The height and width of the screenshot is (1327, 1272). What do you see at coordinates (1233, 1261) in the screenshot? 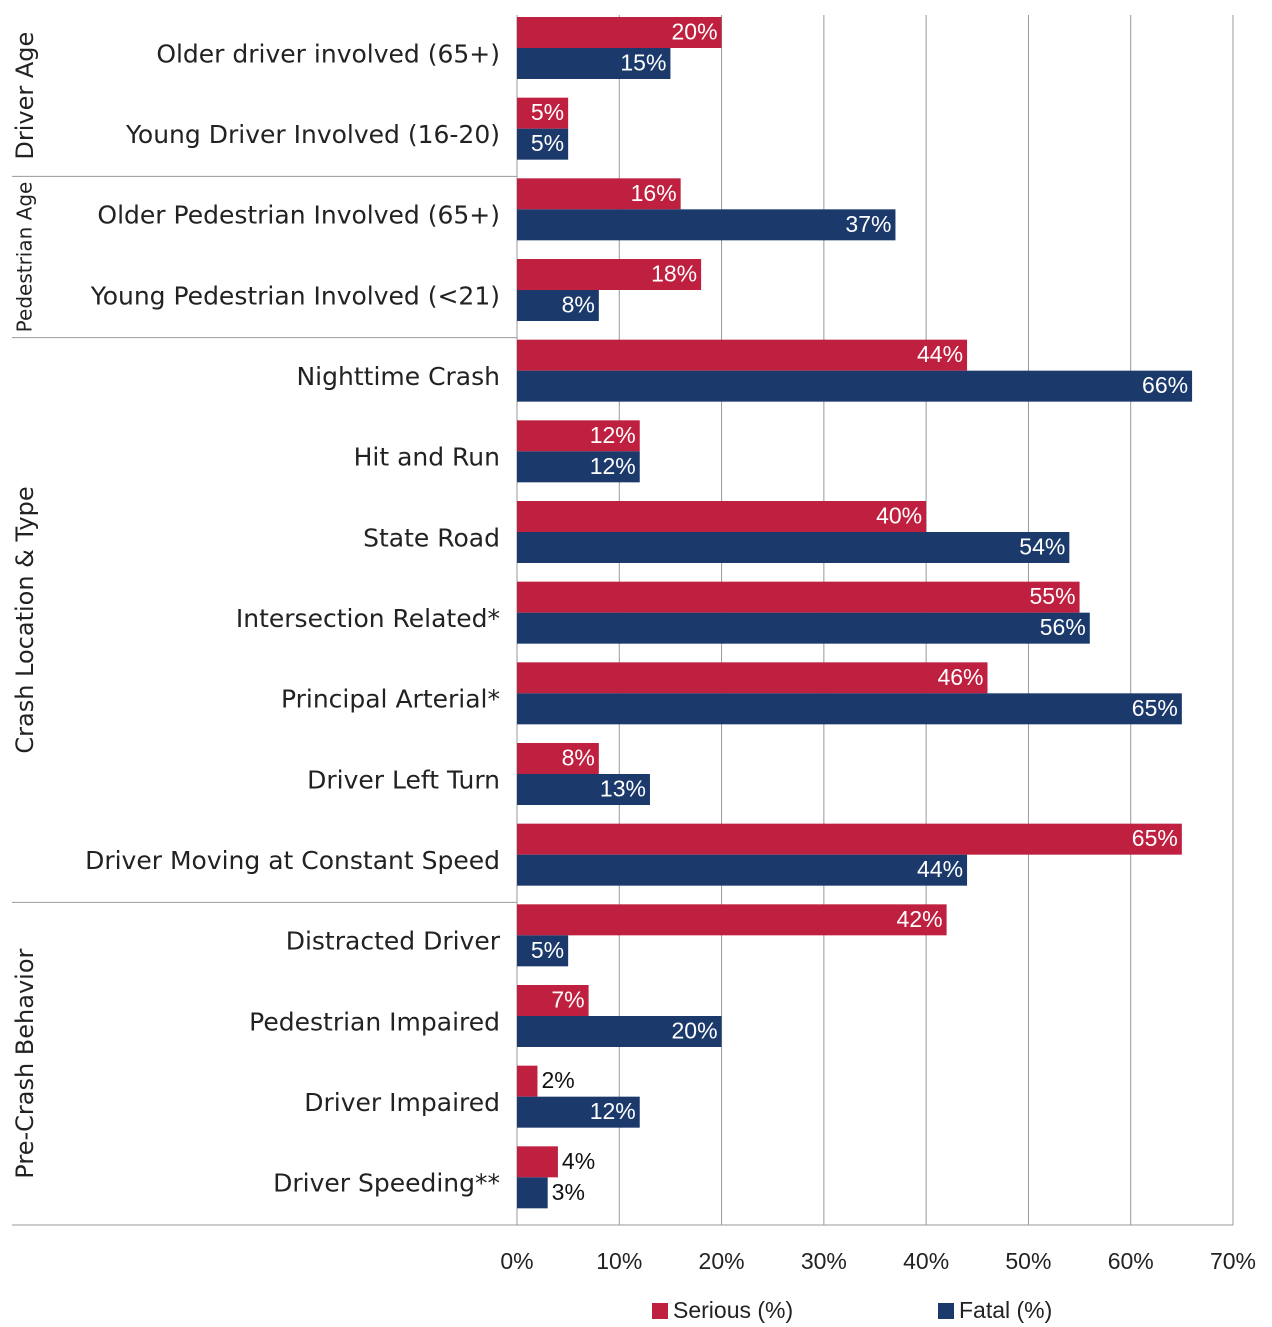
I see `x-tick-label: 70%` at bounding box center [1233, 1261].